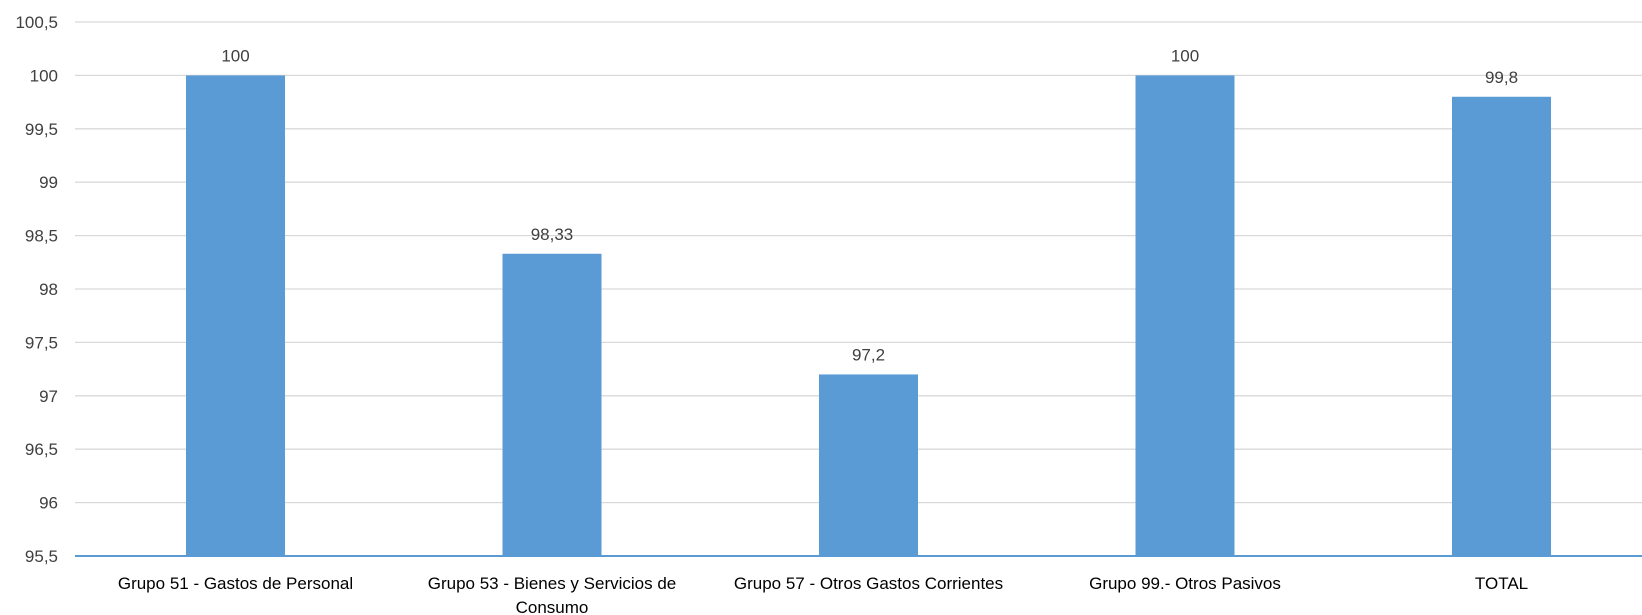 This screenshot has width=1642, height=615. What do you see at coordinates (552, 606) in the screenshot?
I see `category-label: Consumo` at bounding box center [552, 606].